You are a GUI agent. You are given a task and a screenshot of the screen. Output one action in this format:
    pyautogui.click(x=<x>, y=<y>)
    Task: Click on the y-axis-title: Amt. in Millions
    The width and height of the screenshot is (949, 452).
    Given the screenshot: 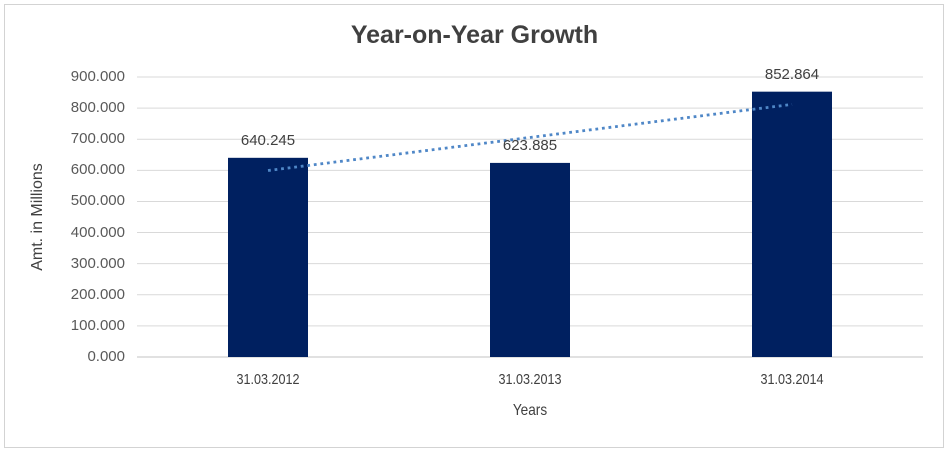 What is the action you would take?
    pyautogui.click(x=37, y=217)
    